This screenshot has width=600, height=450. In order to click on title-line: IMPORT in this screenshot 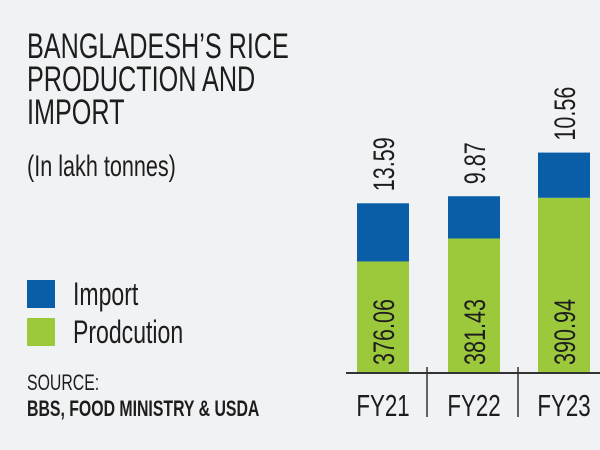, I will do `click(76, 112)`.